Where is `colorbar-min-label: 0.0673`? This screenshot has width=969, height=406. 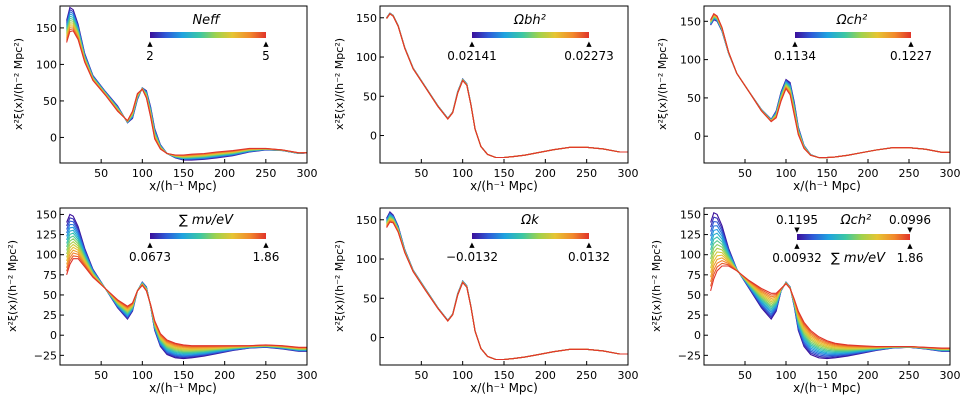
colorbar-min-label: 0.0673 is located at coordinates (150, 257).